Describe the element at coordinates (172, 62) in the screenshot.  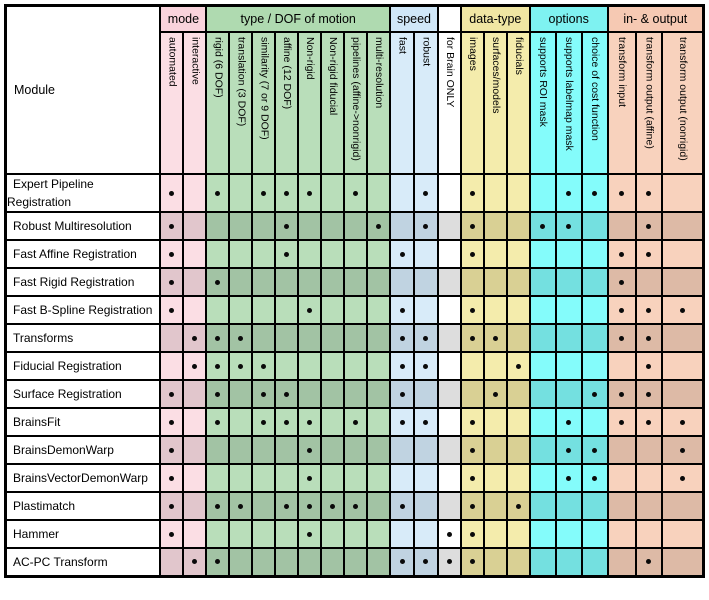
I see `column-header-label: automated` at that location.